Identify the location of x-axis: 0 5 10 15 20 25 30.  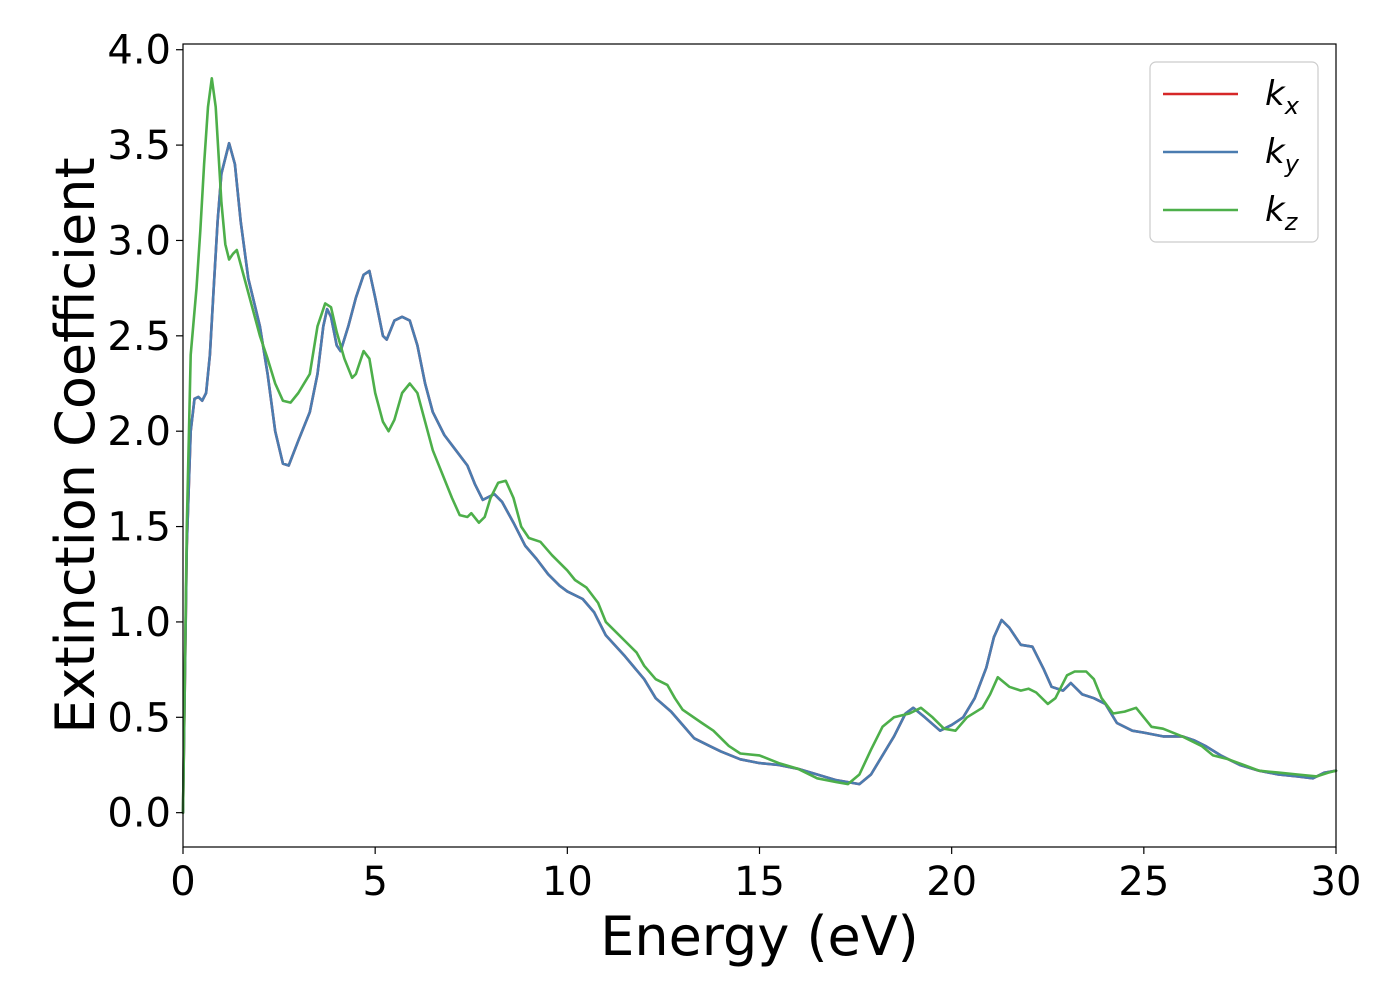
(765, 876).